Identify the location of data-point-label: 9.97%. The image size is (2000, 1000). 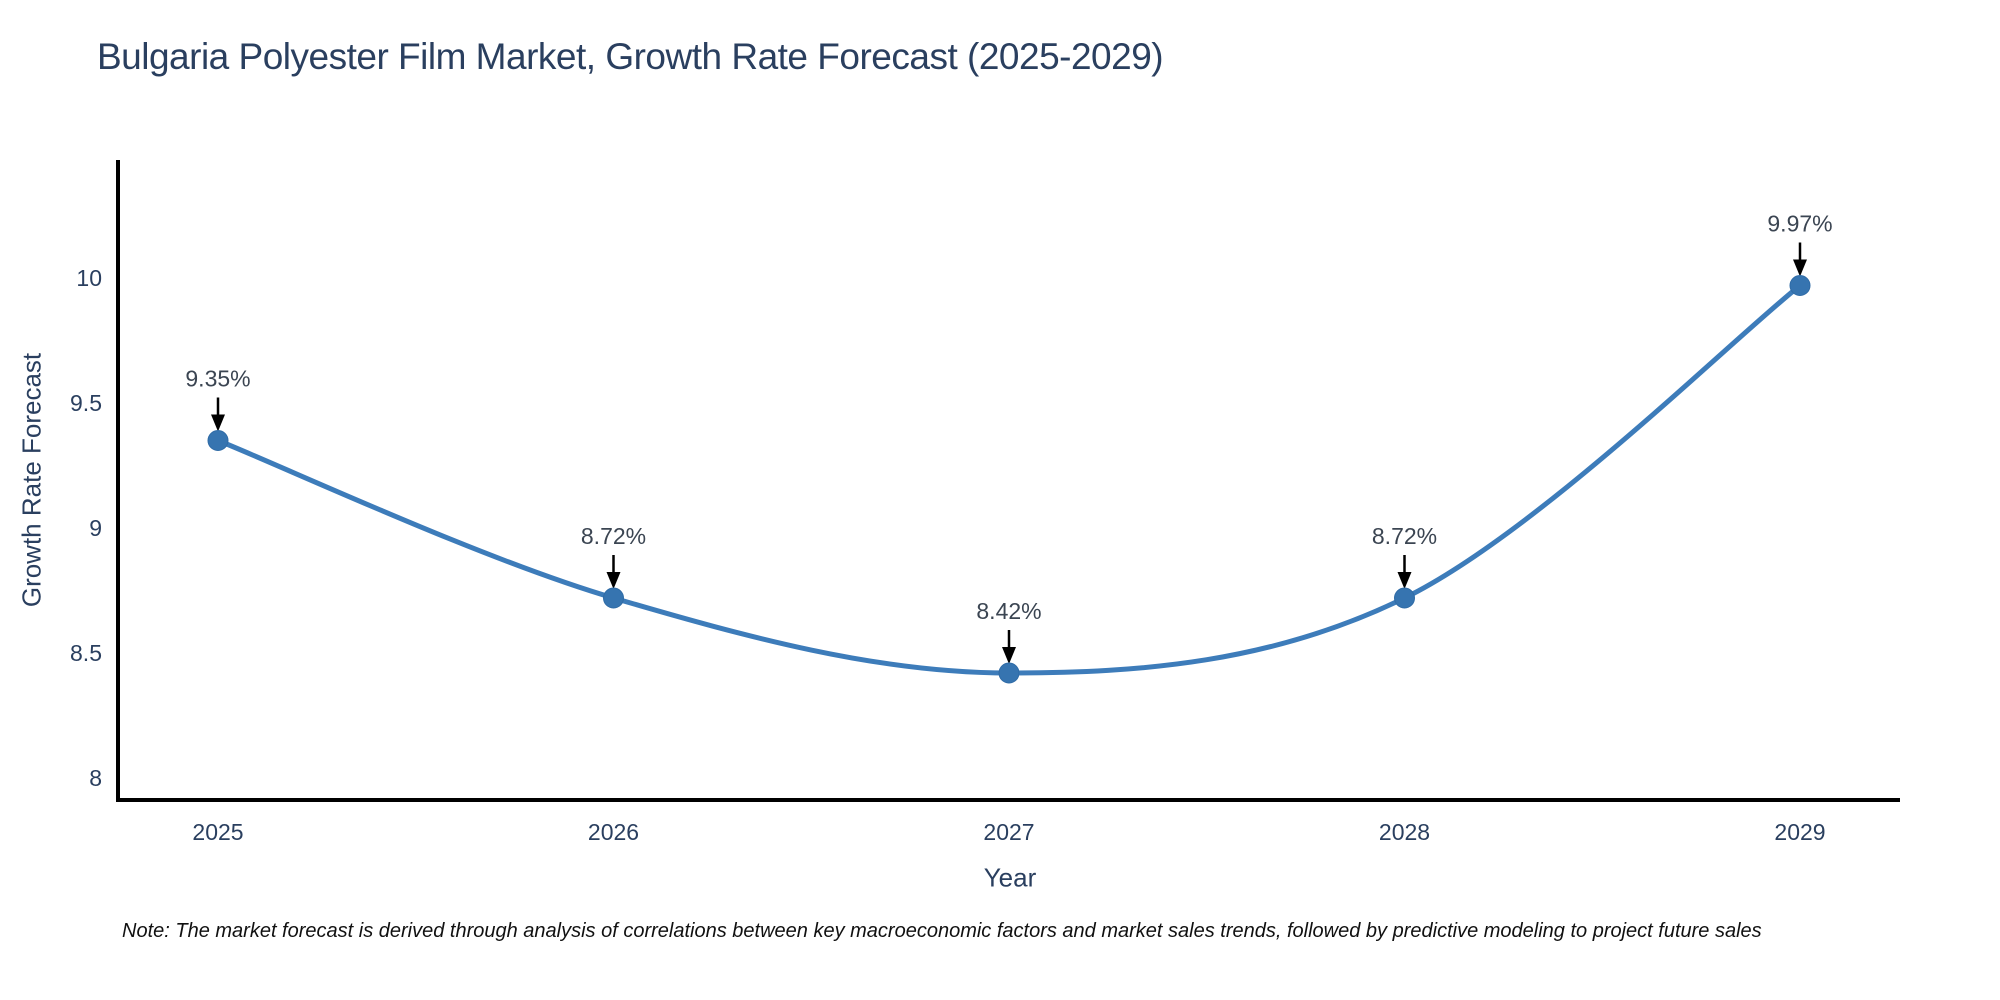
(1799, 224).